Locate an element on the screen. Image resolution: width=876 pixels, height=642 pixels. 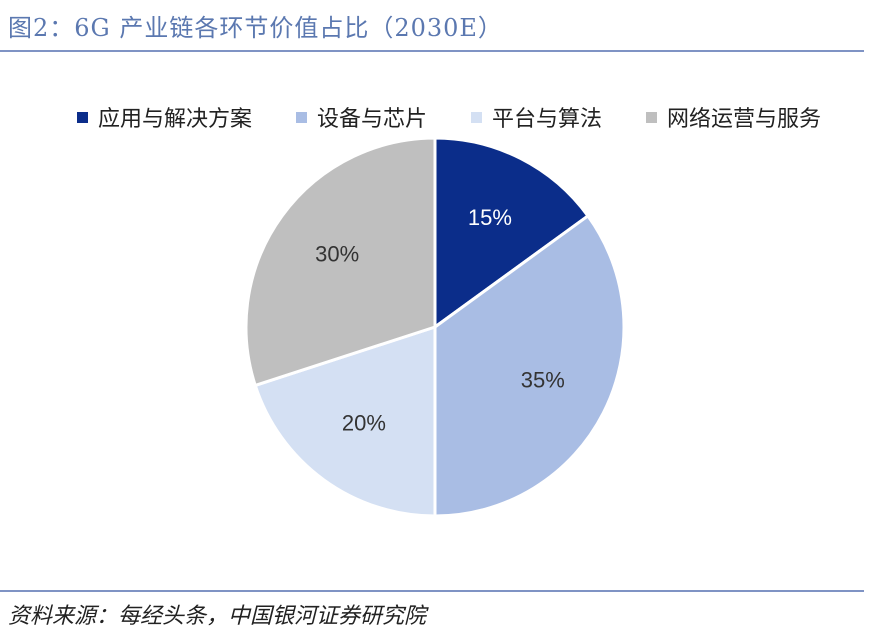
top-divider is located at coordinates (432, 51).